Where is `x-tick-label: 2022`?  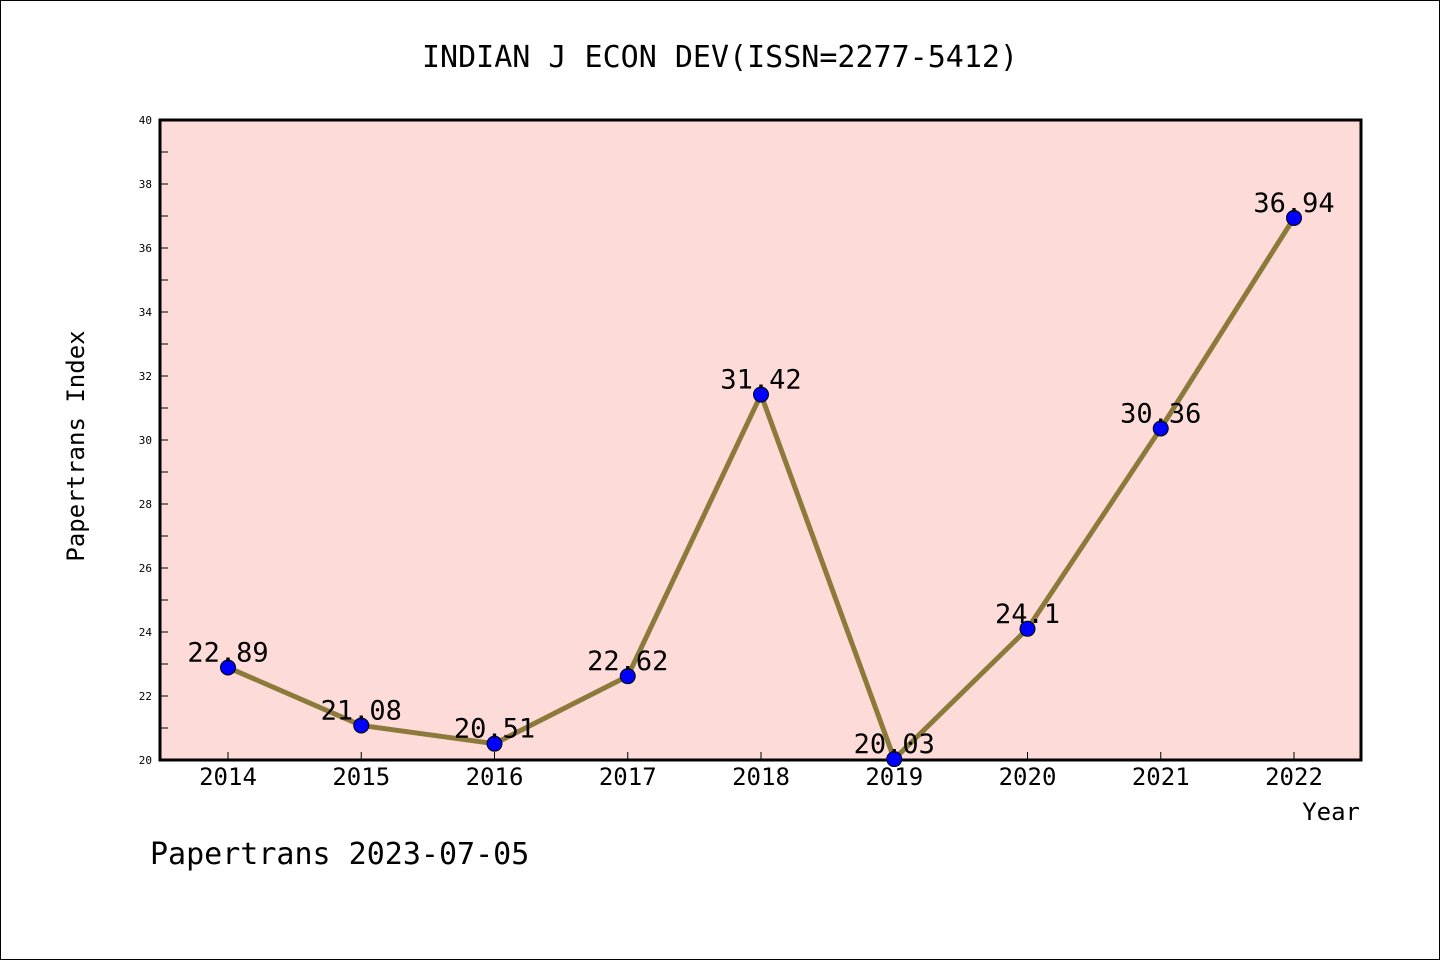 x-tick-label: 2022 is located at coordinates (1294, 777).